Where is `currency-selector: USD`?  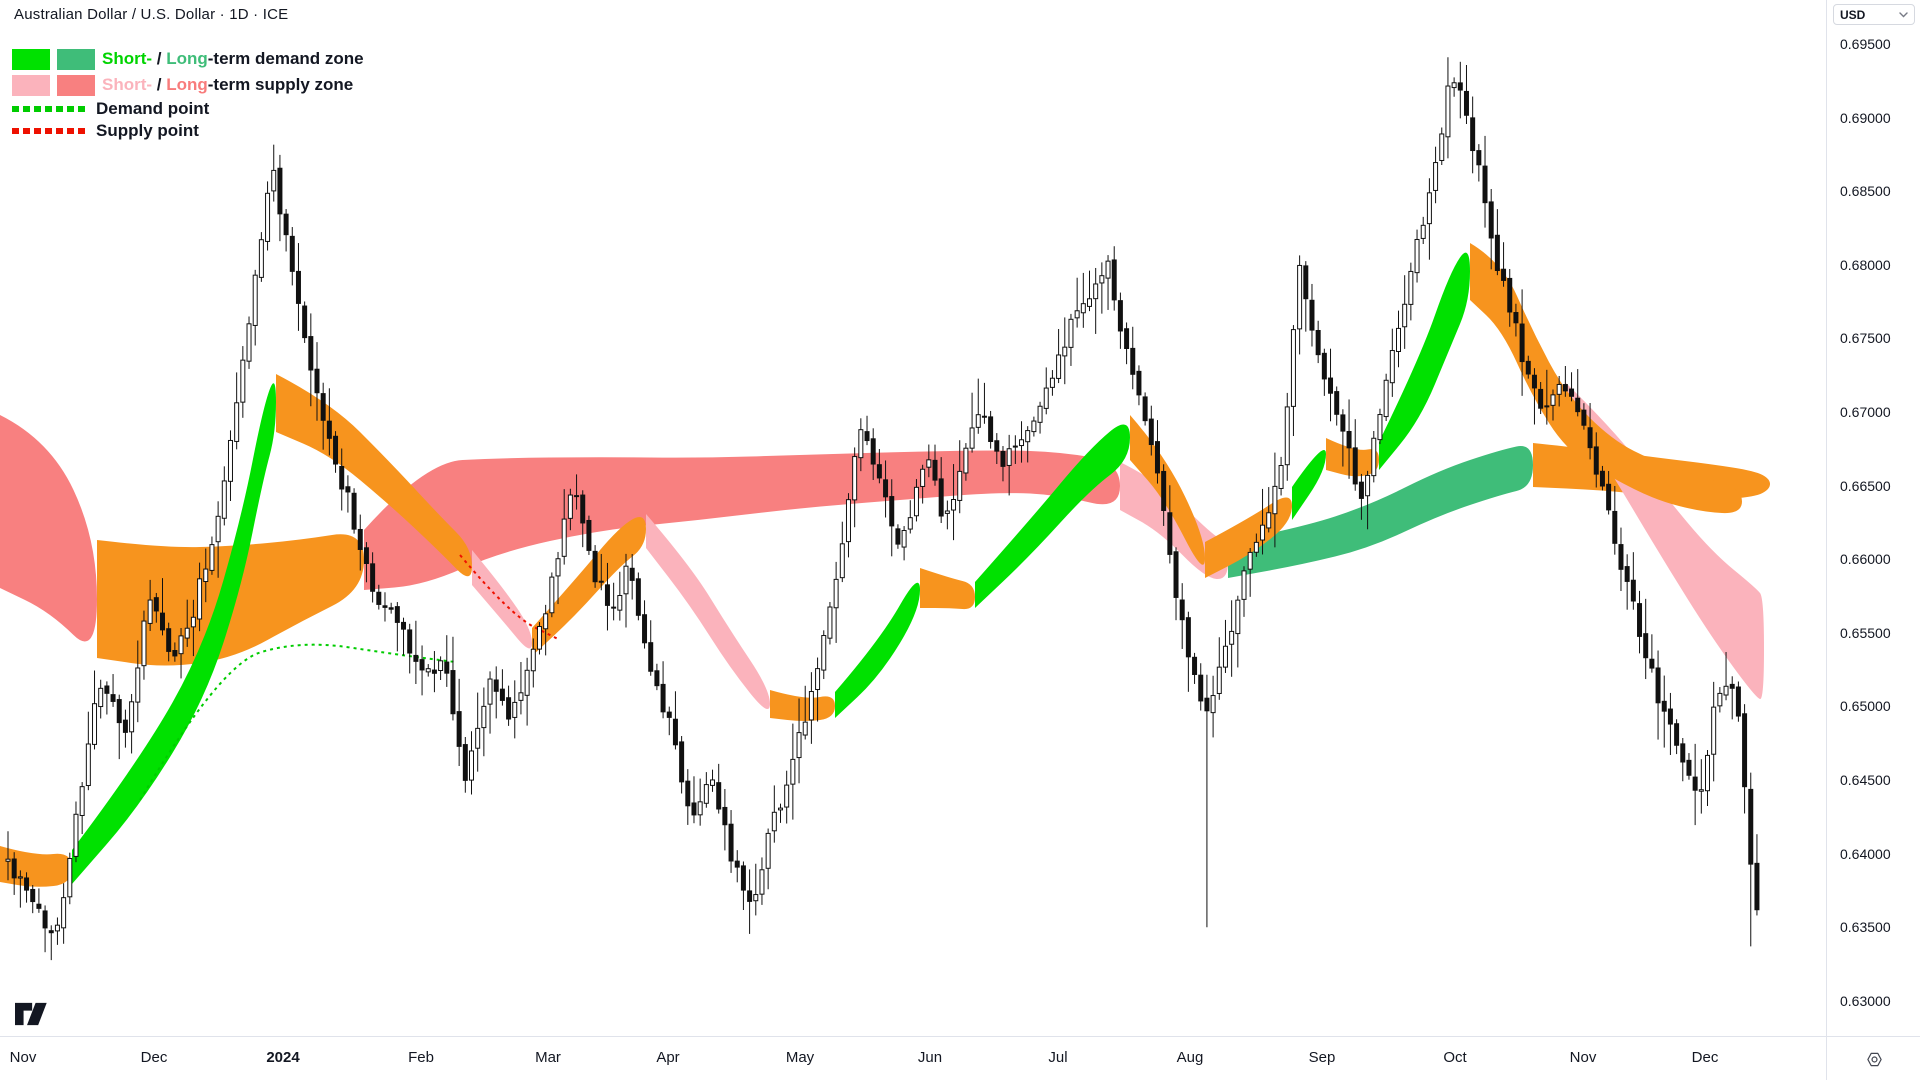 currency-selector: USD is located at coordinates (1874, 14).